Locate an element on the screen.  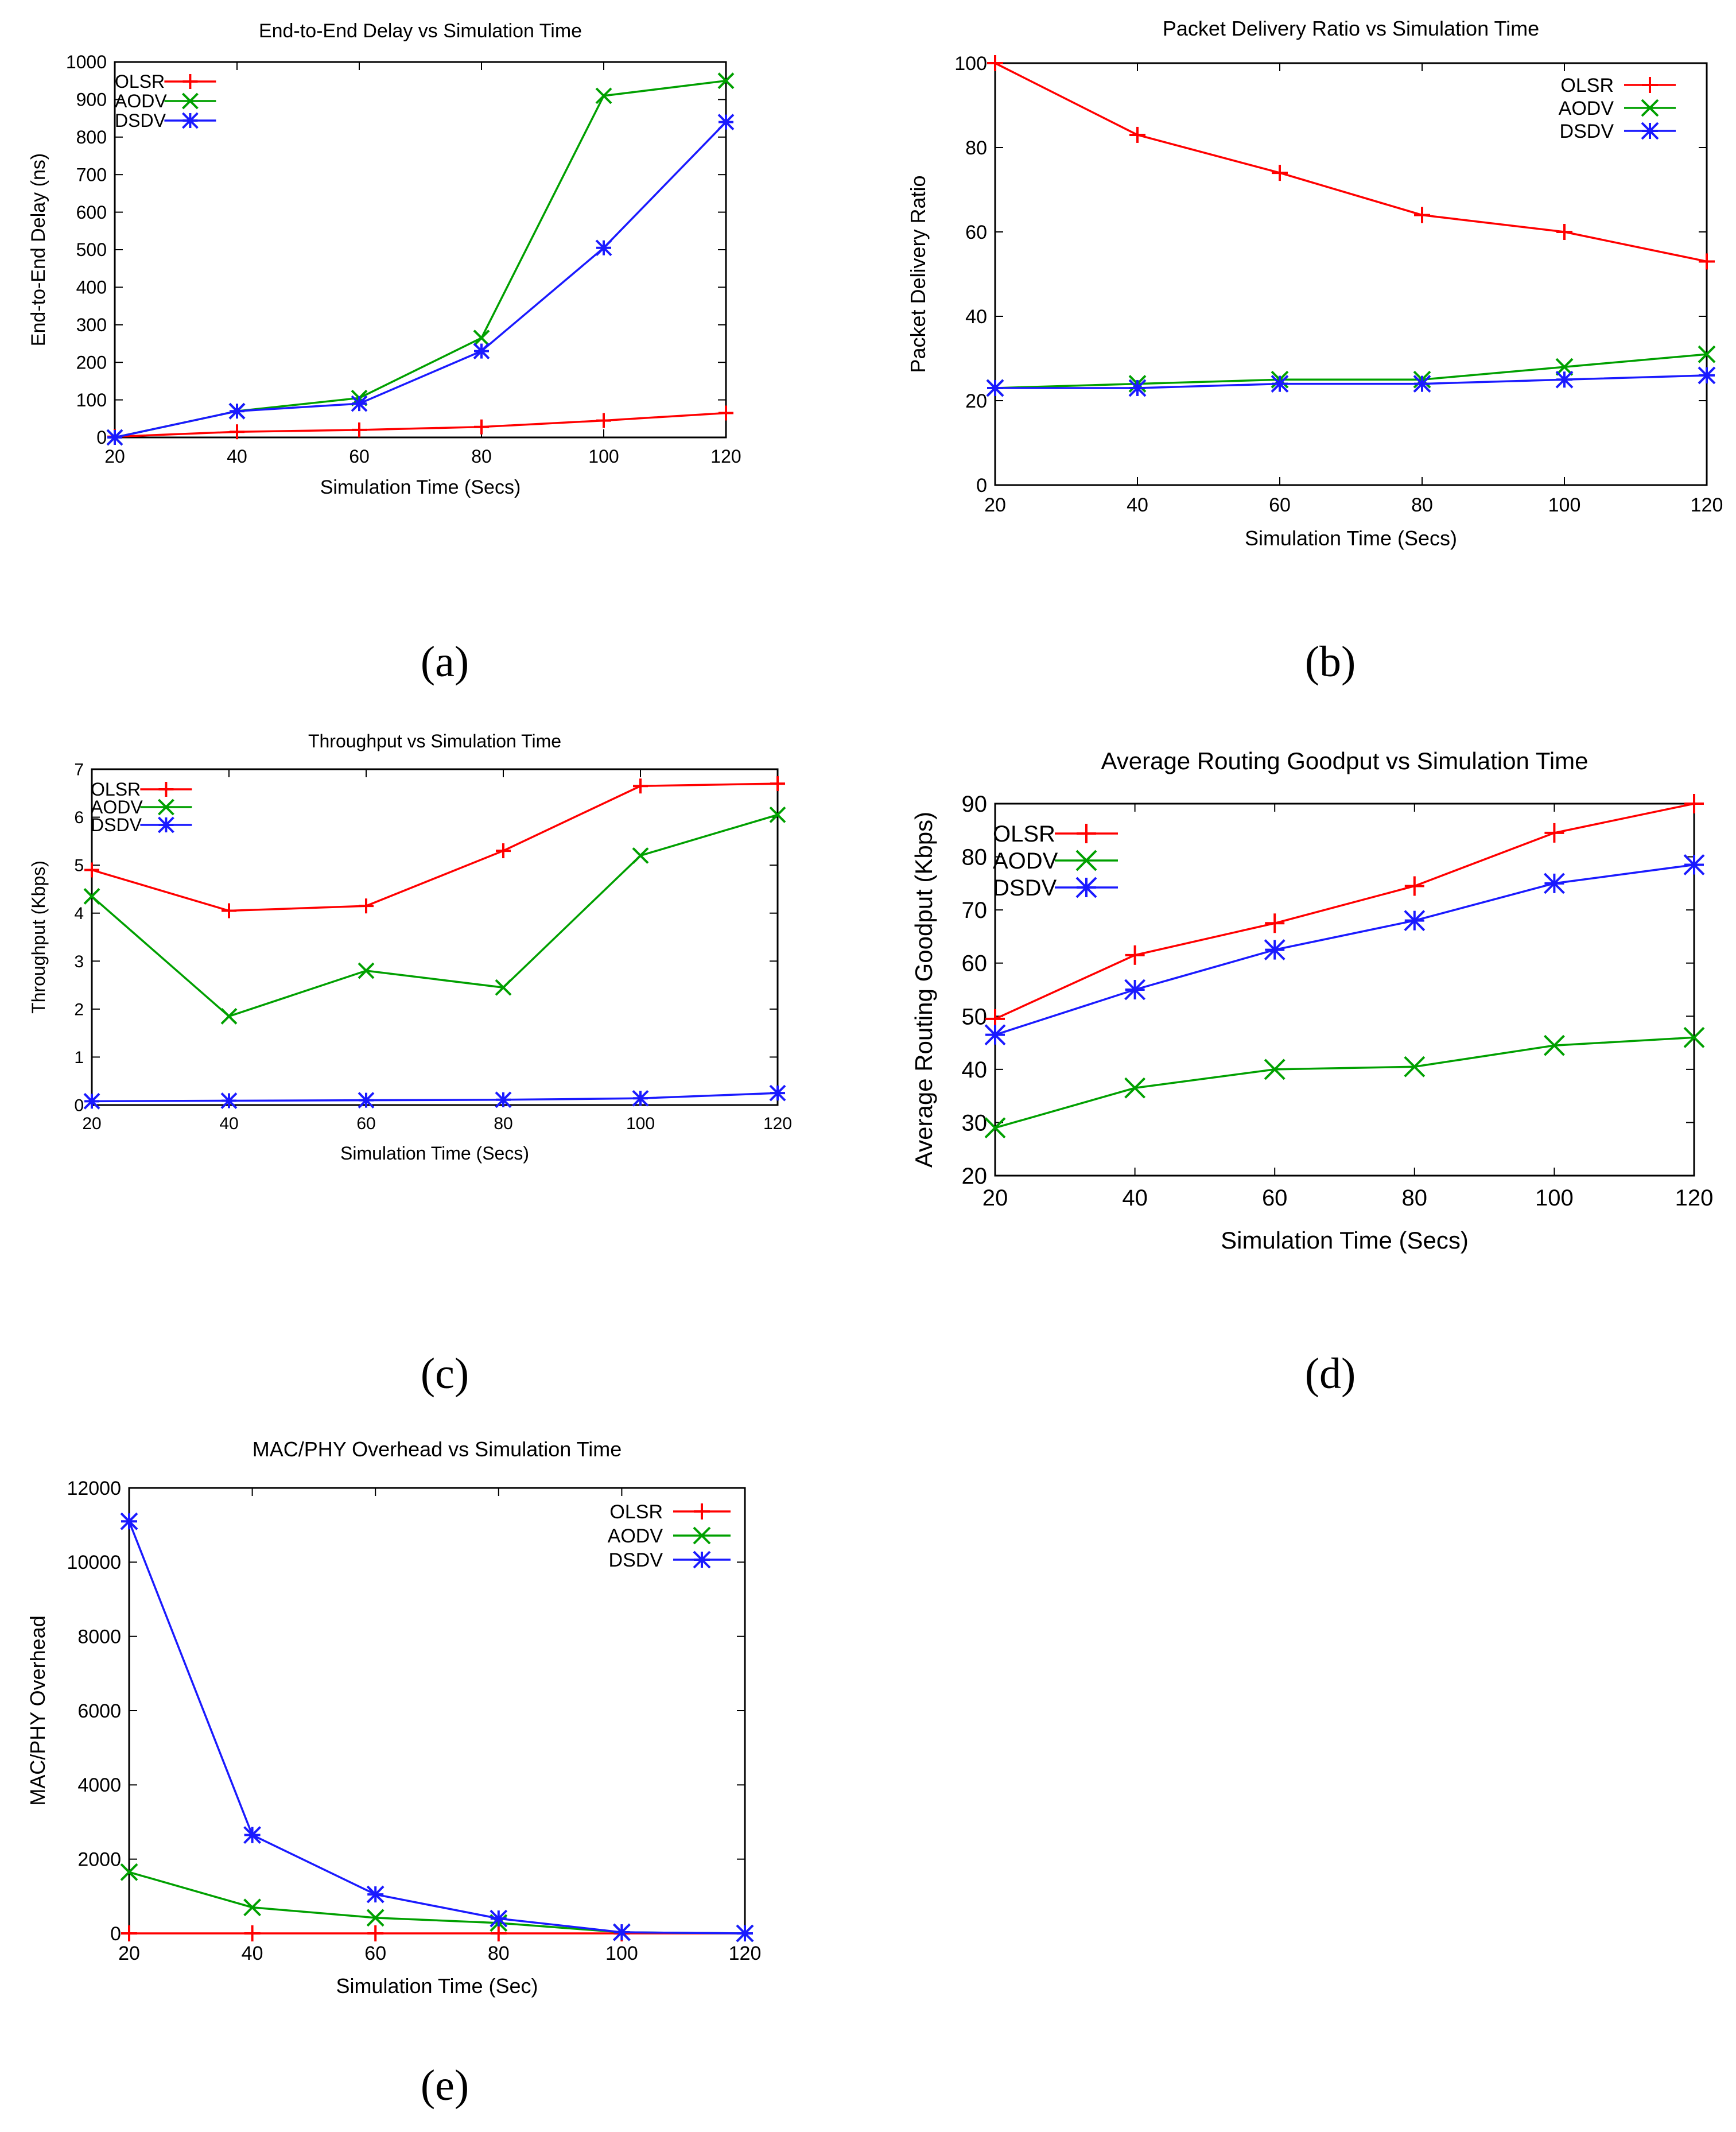
chart-c-ytick-label: 6 is located at coordinates (79, 817).